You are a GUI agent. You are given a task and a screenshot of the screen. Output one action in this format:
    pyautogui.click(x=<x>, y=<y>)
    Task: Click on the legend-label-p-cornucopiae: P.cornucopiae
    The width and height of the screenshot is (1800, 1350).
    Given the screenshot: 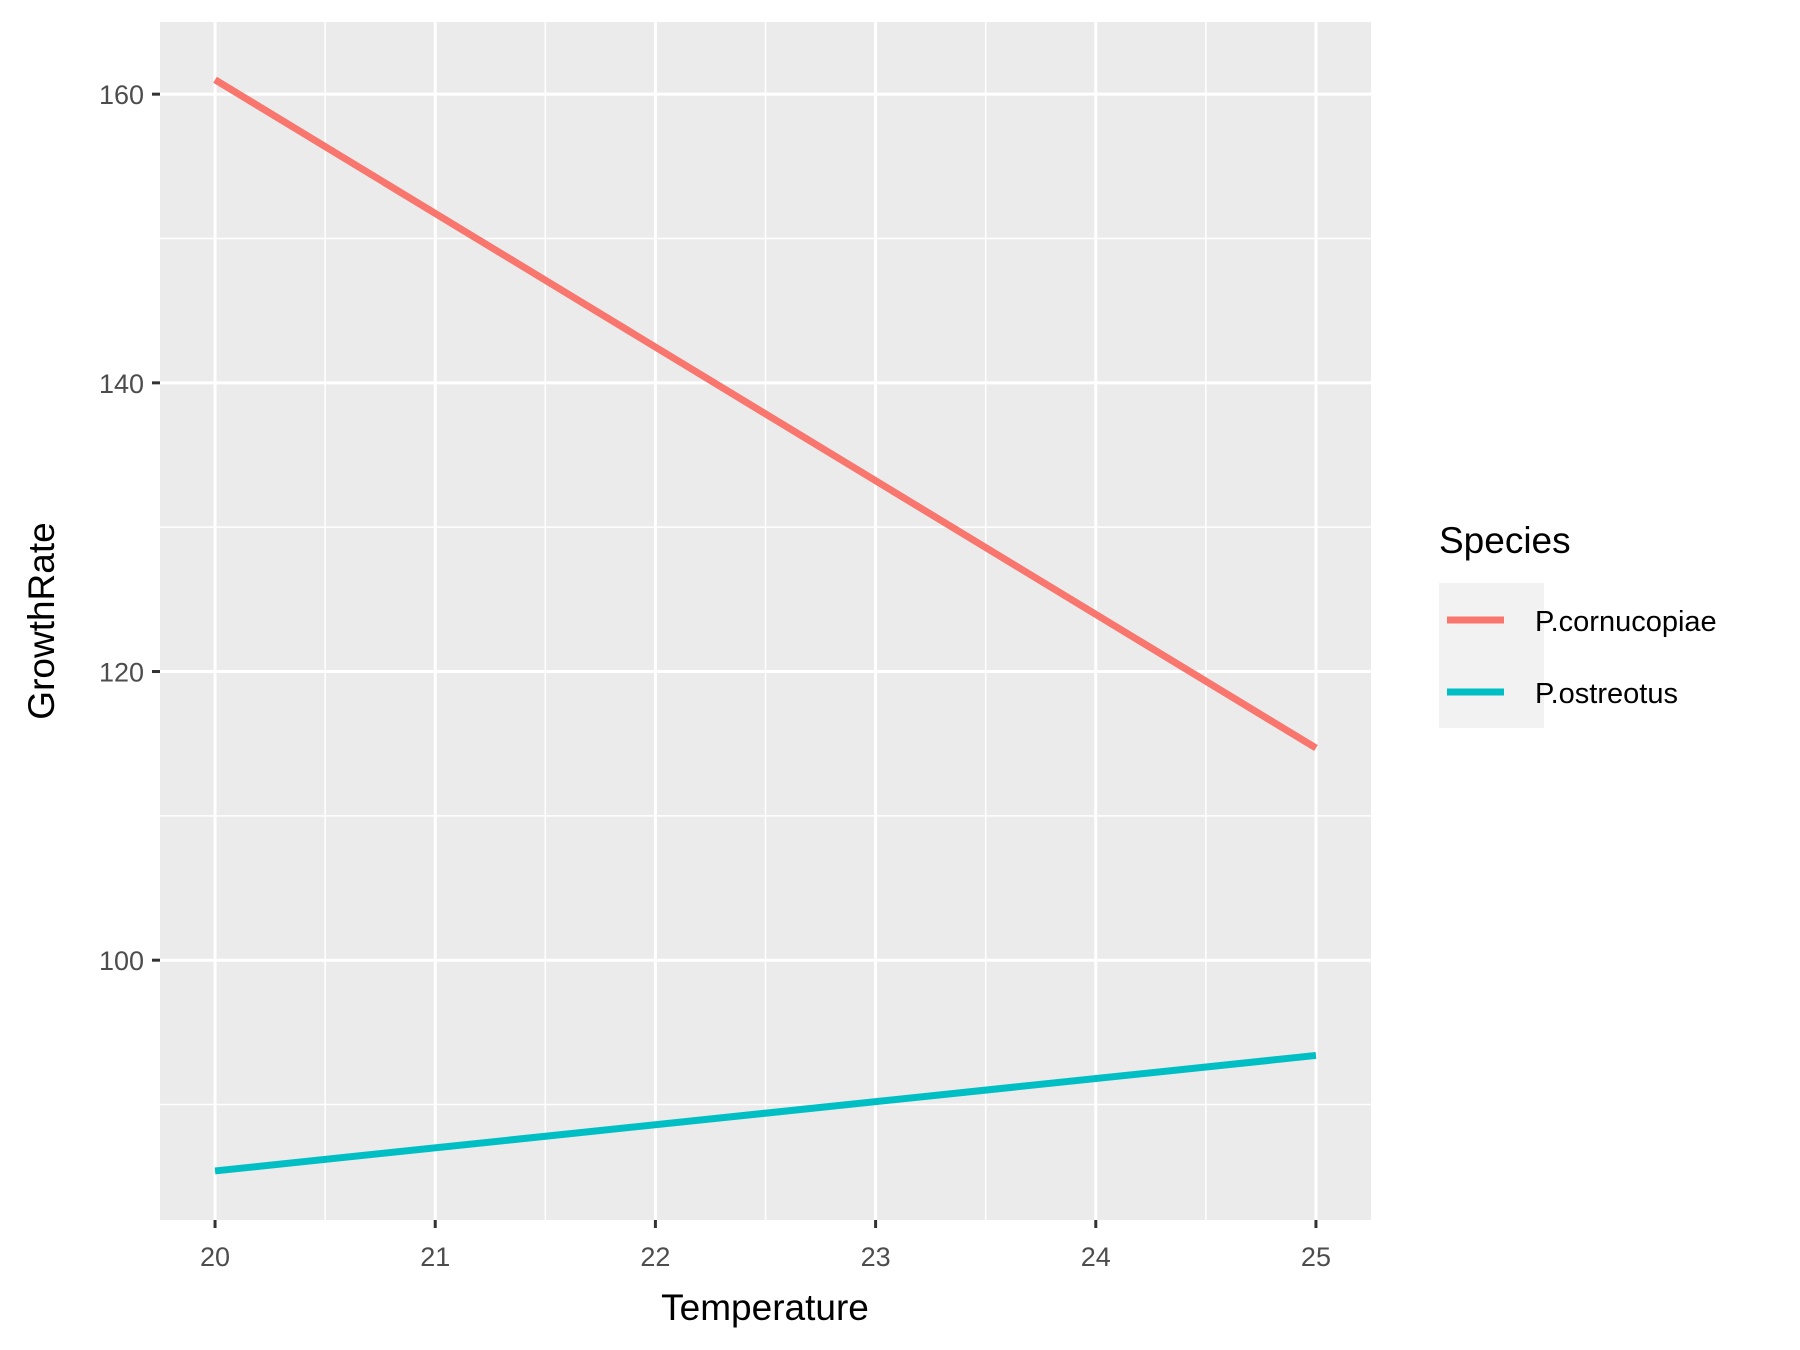 What is the action you would take?
    pyautogui.click(x=1626, y=622)
    